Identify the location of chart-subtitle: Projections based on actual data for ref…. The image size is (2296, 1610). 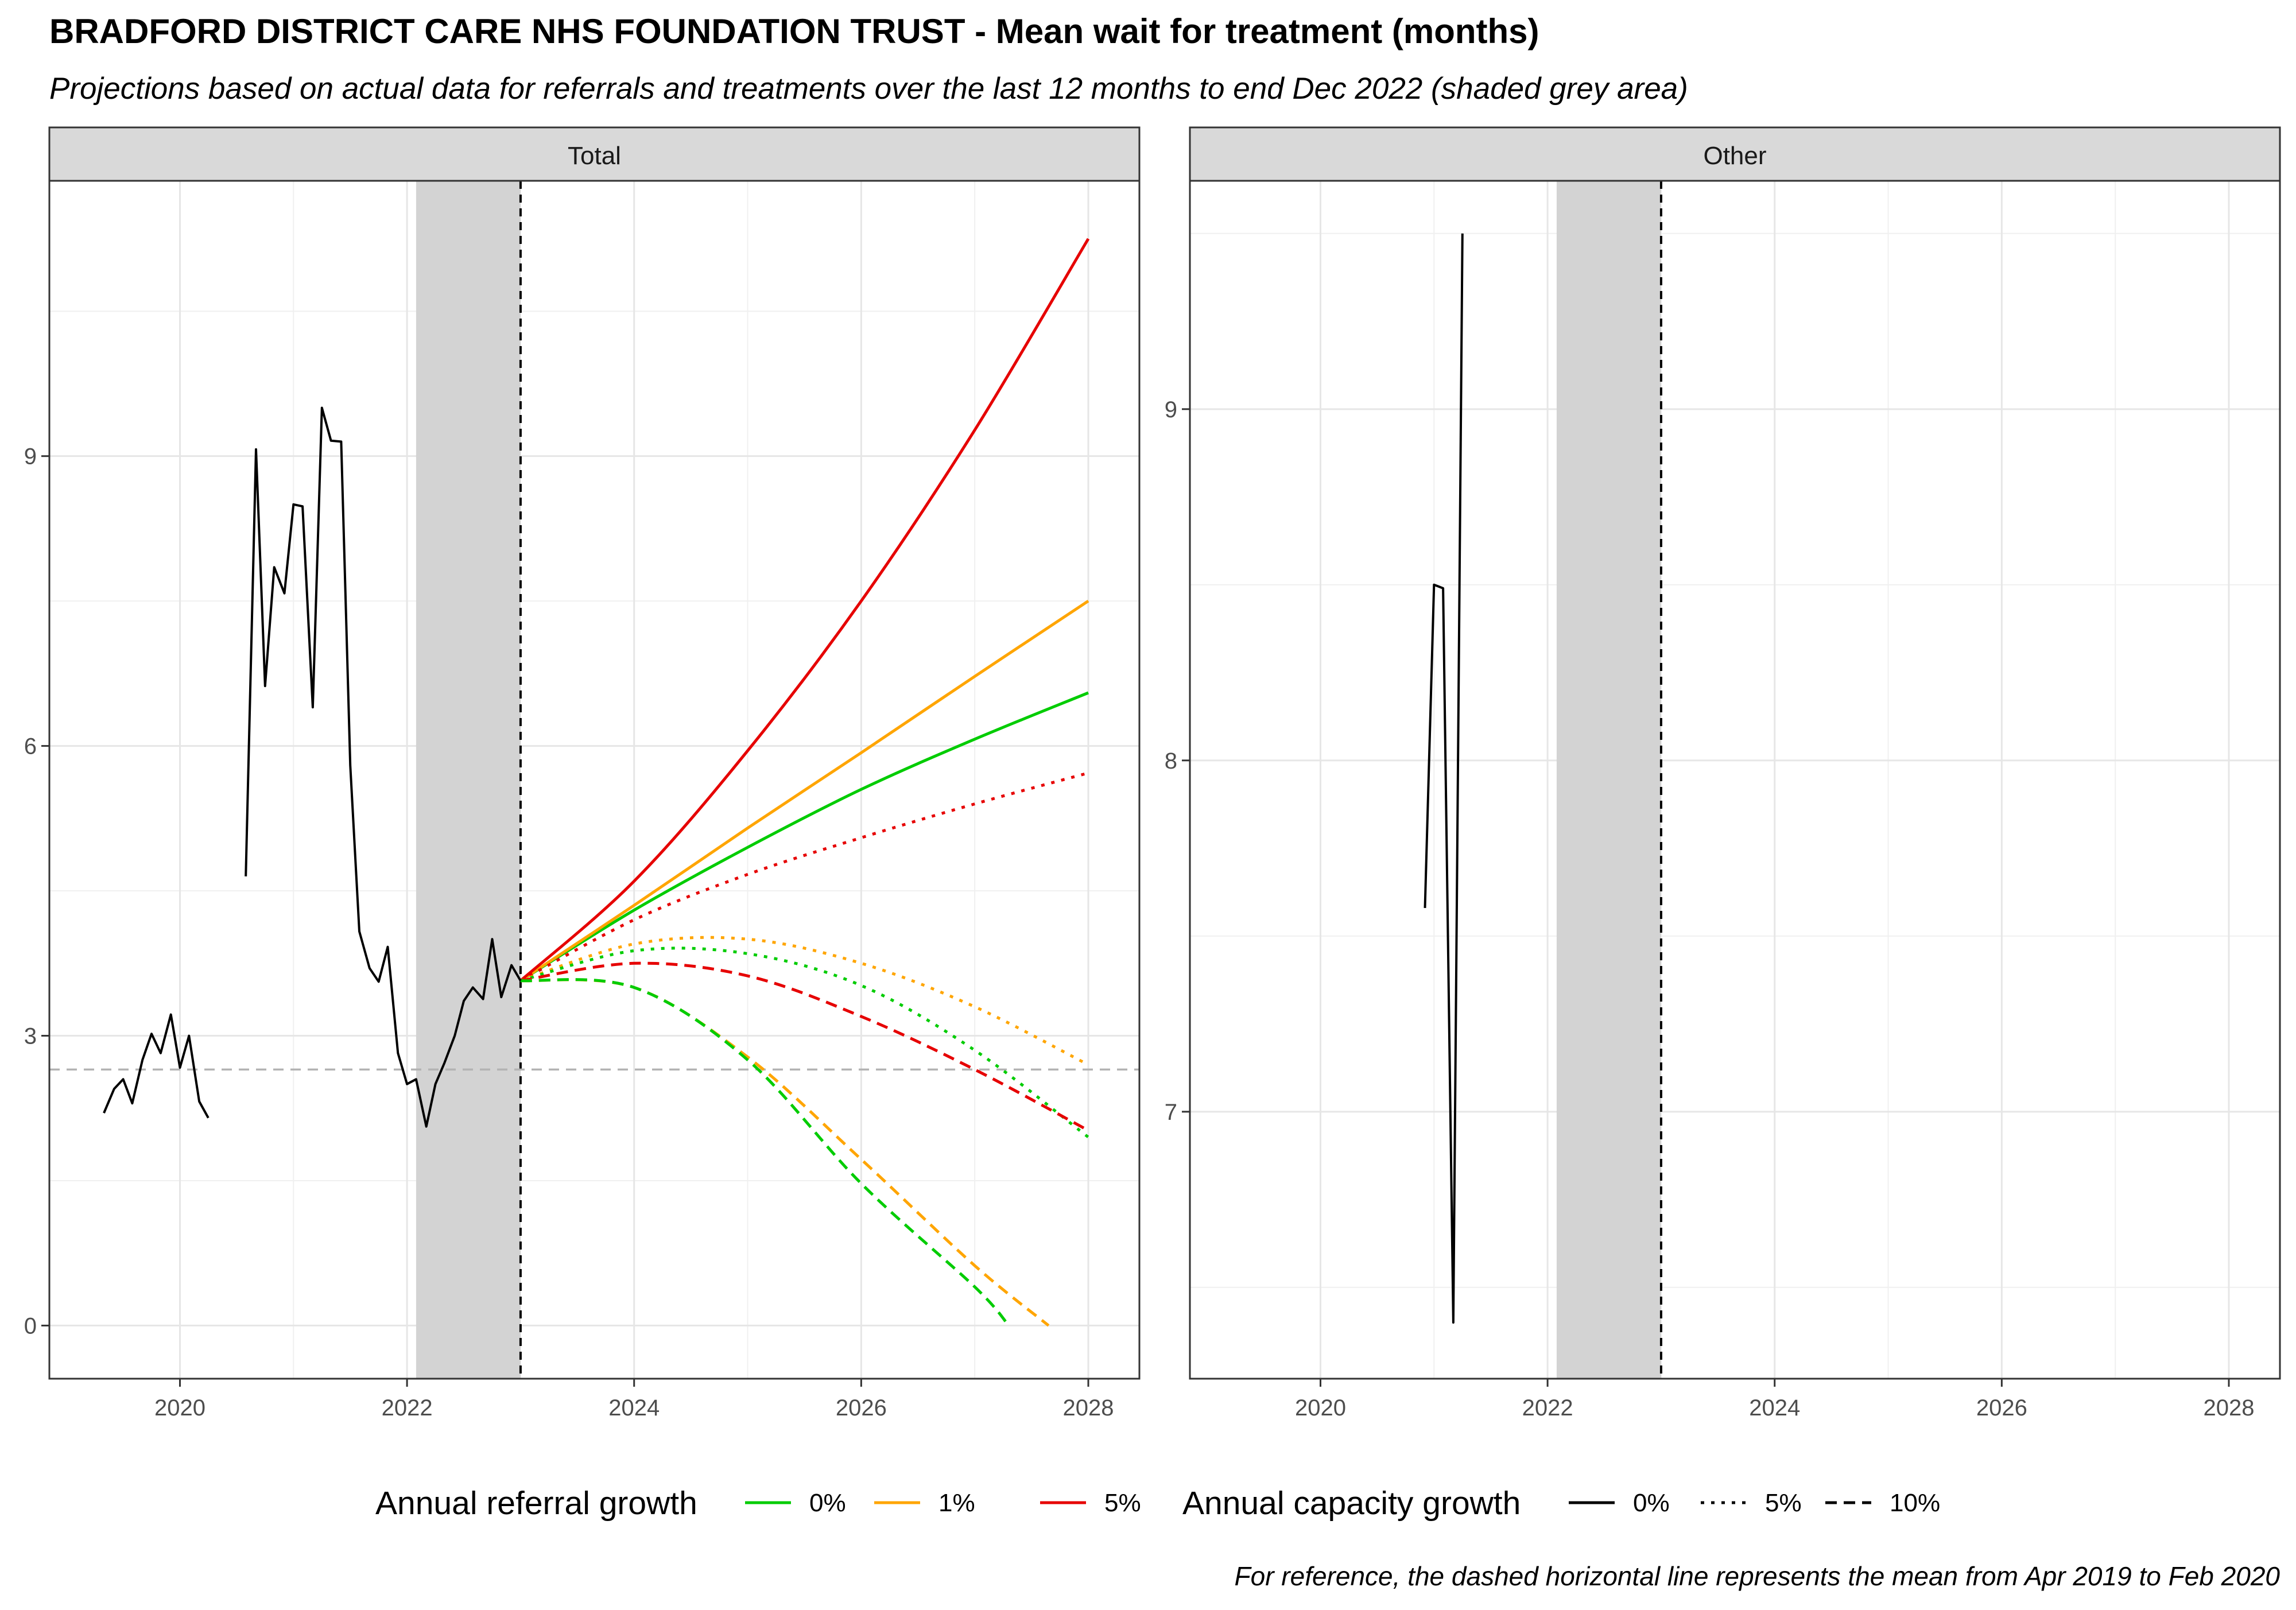
(868, 89).